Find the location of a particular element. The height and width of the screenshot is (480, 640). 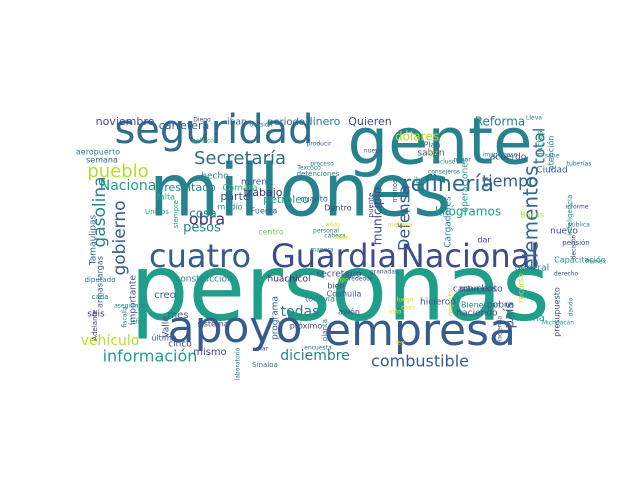

word-cloud-word: Sinaloa is located at coordinates (265, 365).